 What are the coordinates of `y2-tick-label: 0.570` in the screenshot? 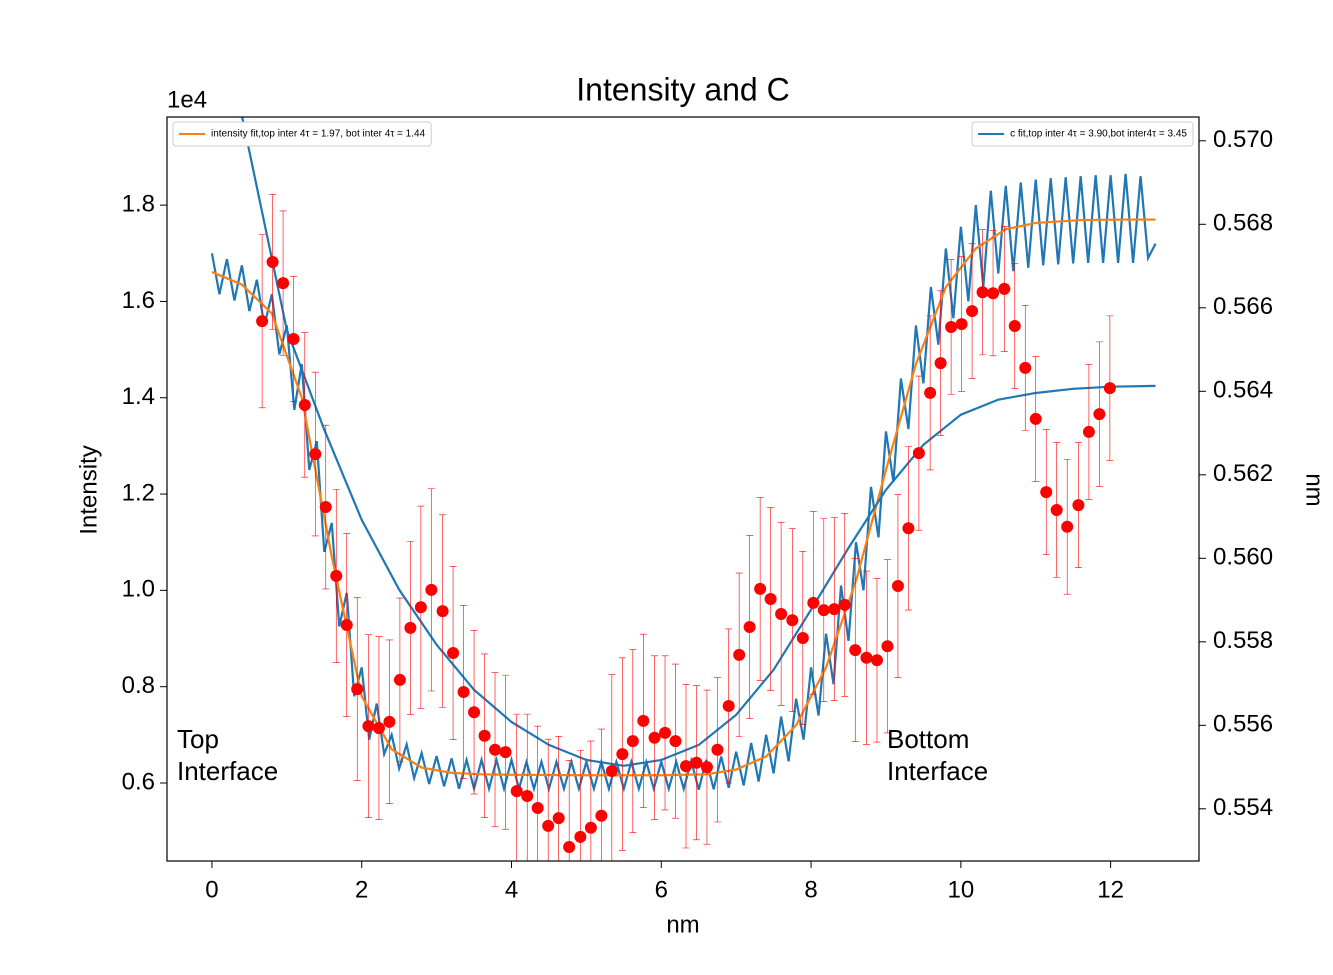 It's located at (1243, 139).